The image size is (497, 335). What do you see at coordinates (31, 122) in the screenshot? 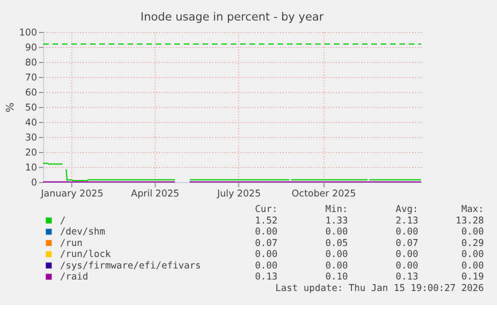
I see `y-tick-label: 40` at bounding box center [31, 122].